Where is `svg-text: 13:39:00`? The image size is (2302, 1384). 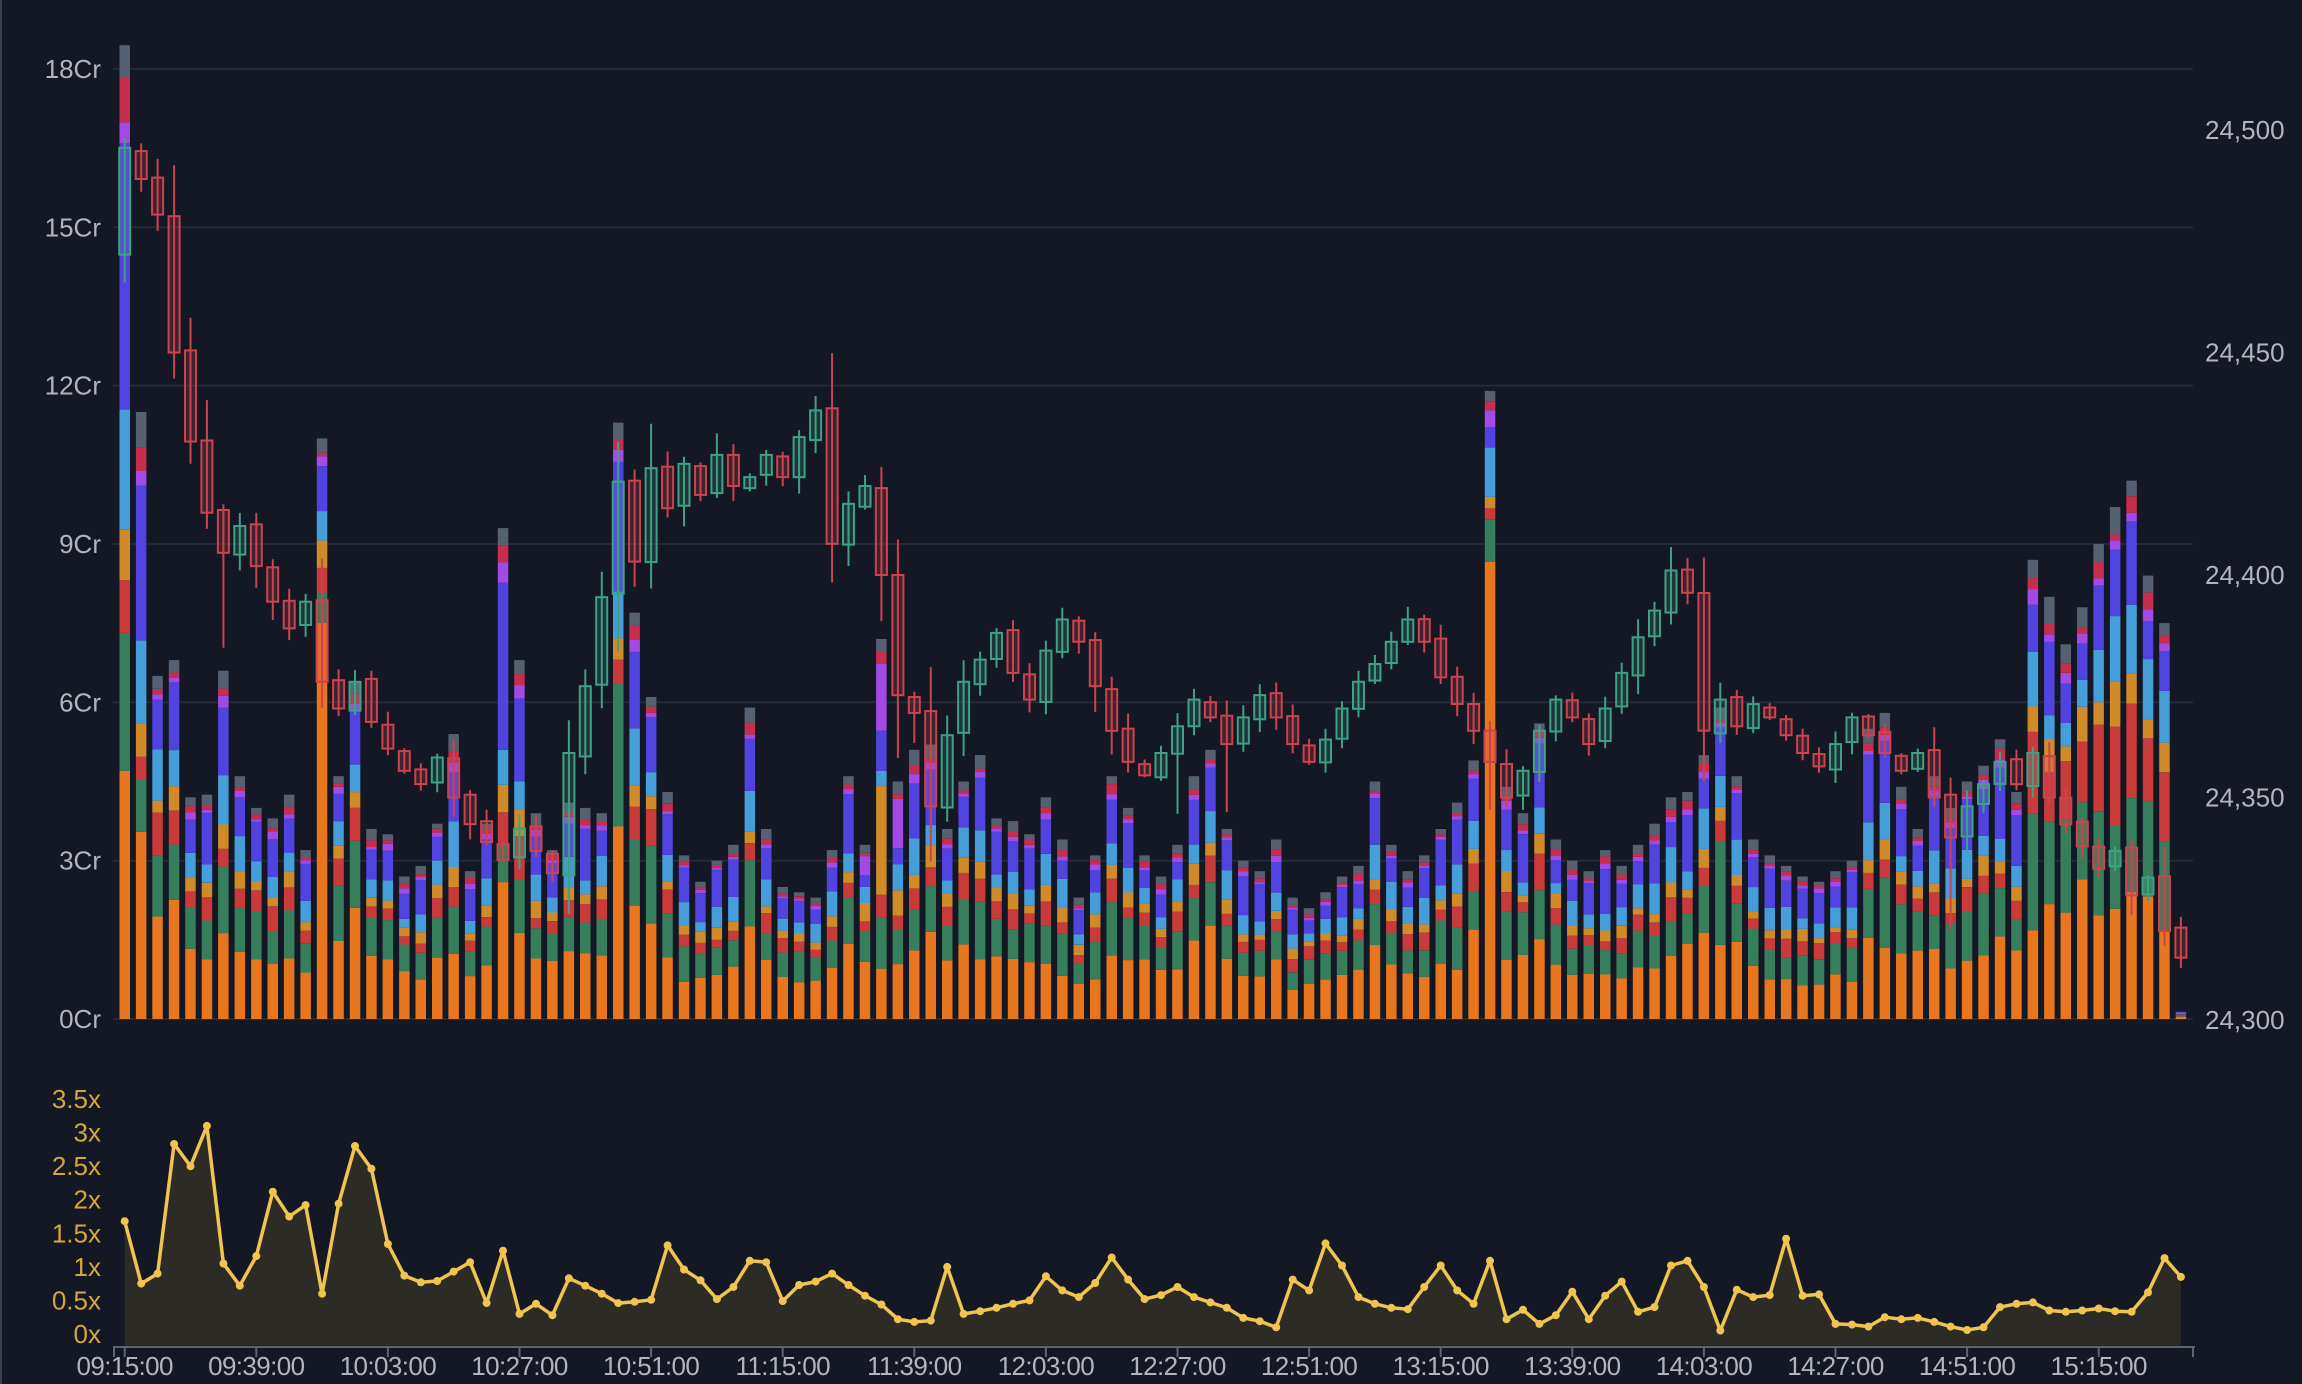
svg-text: 13:39:00 is located at coordinates (1572, 1366).